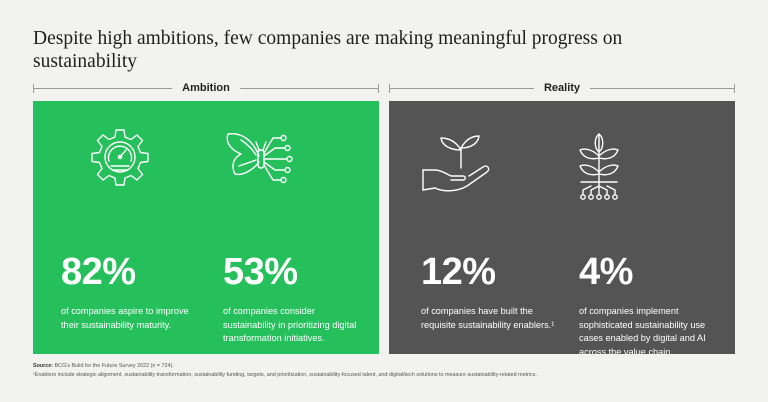 This screenshot has width=768, height=402. Describe the element at coordinates (120, 161) in the screenshot. I see `gauge-gear-icon` at that location.